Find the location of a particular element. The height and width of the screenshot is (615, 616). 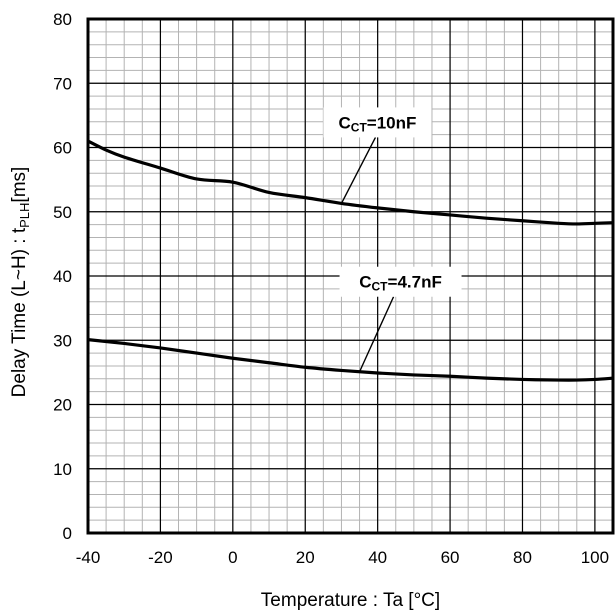

y-axis-label-prefix: Delay Time (L~H) : t is located at coordinates (19, 312).